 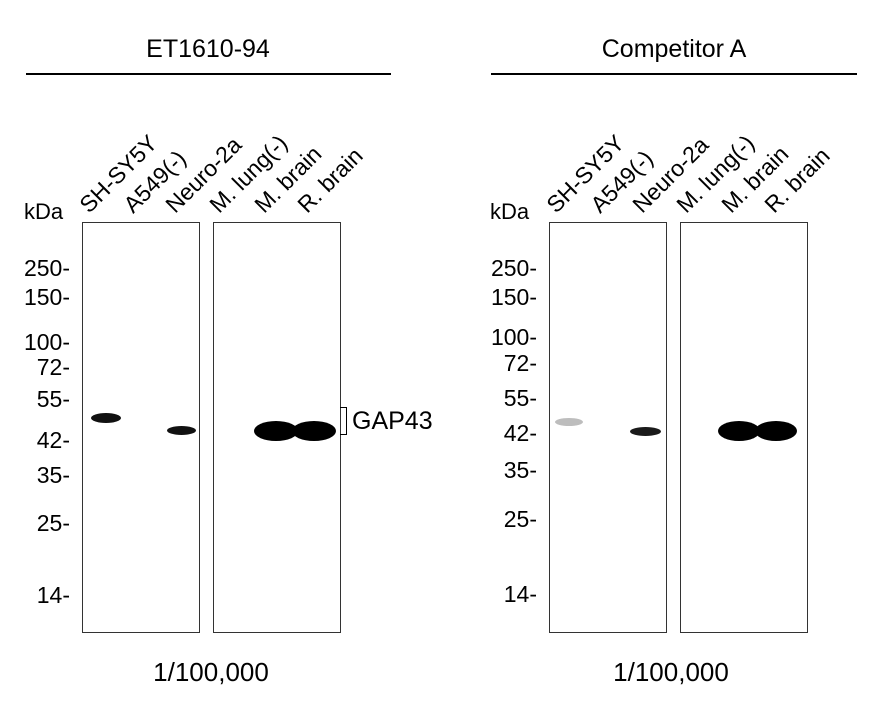 I want to click on right-band-sh-sy5y, so click(x=569, y=422).